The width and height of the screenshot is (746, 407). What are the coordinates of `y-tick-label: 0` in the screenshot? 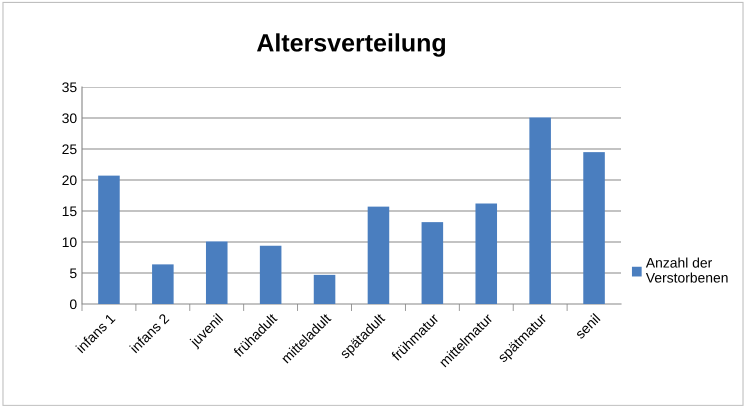 It's located at (73, 304).